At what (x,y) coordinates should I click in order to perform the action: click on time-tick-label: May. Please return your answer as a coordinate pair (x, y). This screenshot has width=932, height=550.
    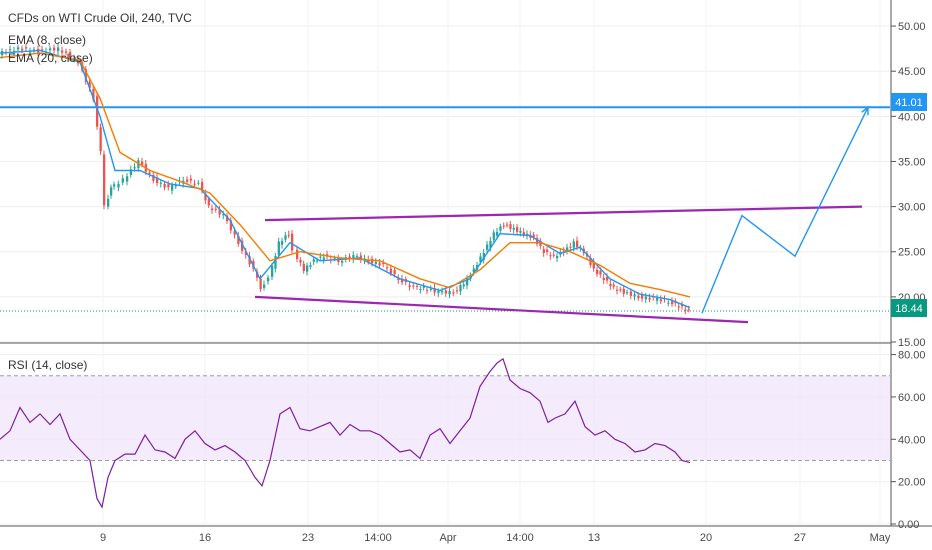
    Looking at the image, I should click on (880, 538).